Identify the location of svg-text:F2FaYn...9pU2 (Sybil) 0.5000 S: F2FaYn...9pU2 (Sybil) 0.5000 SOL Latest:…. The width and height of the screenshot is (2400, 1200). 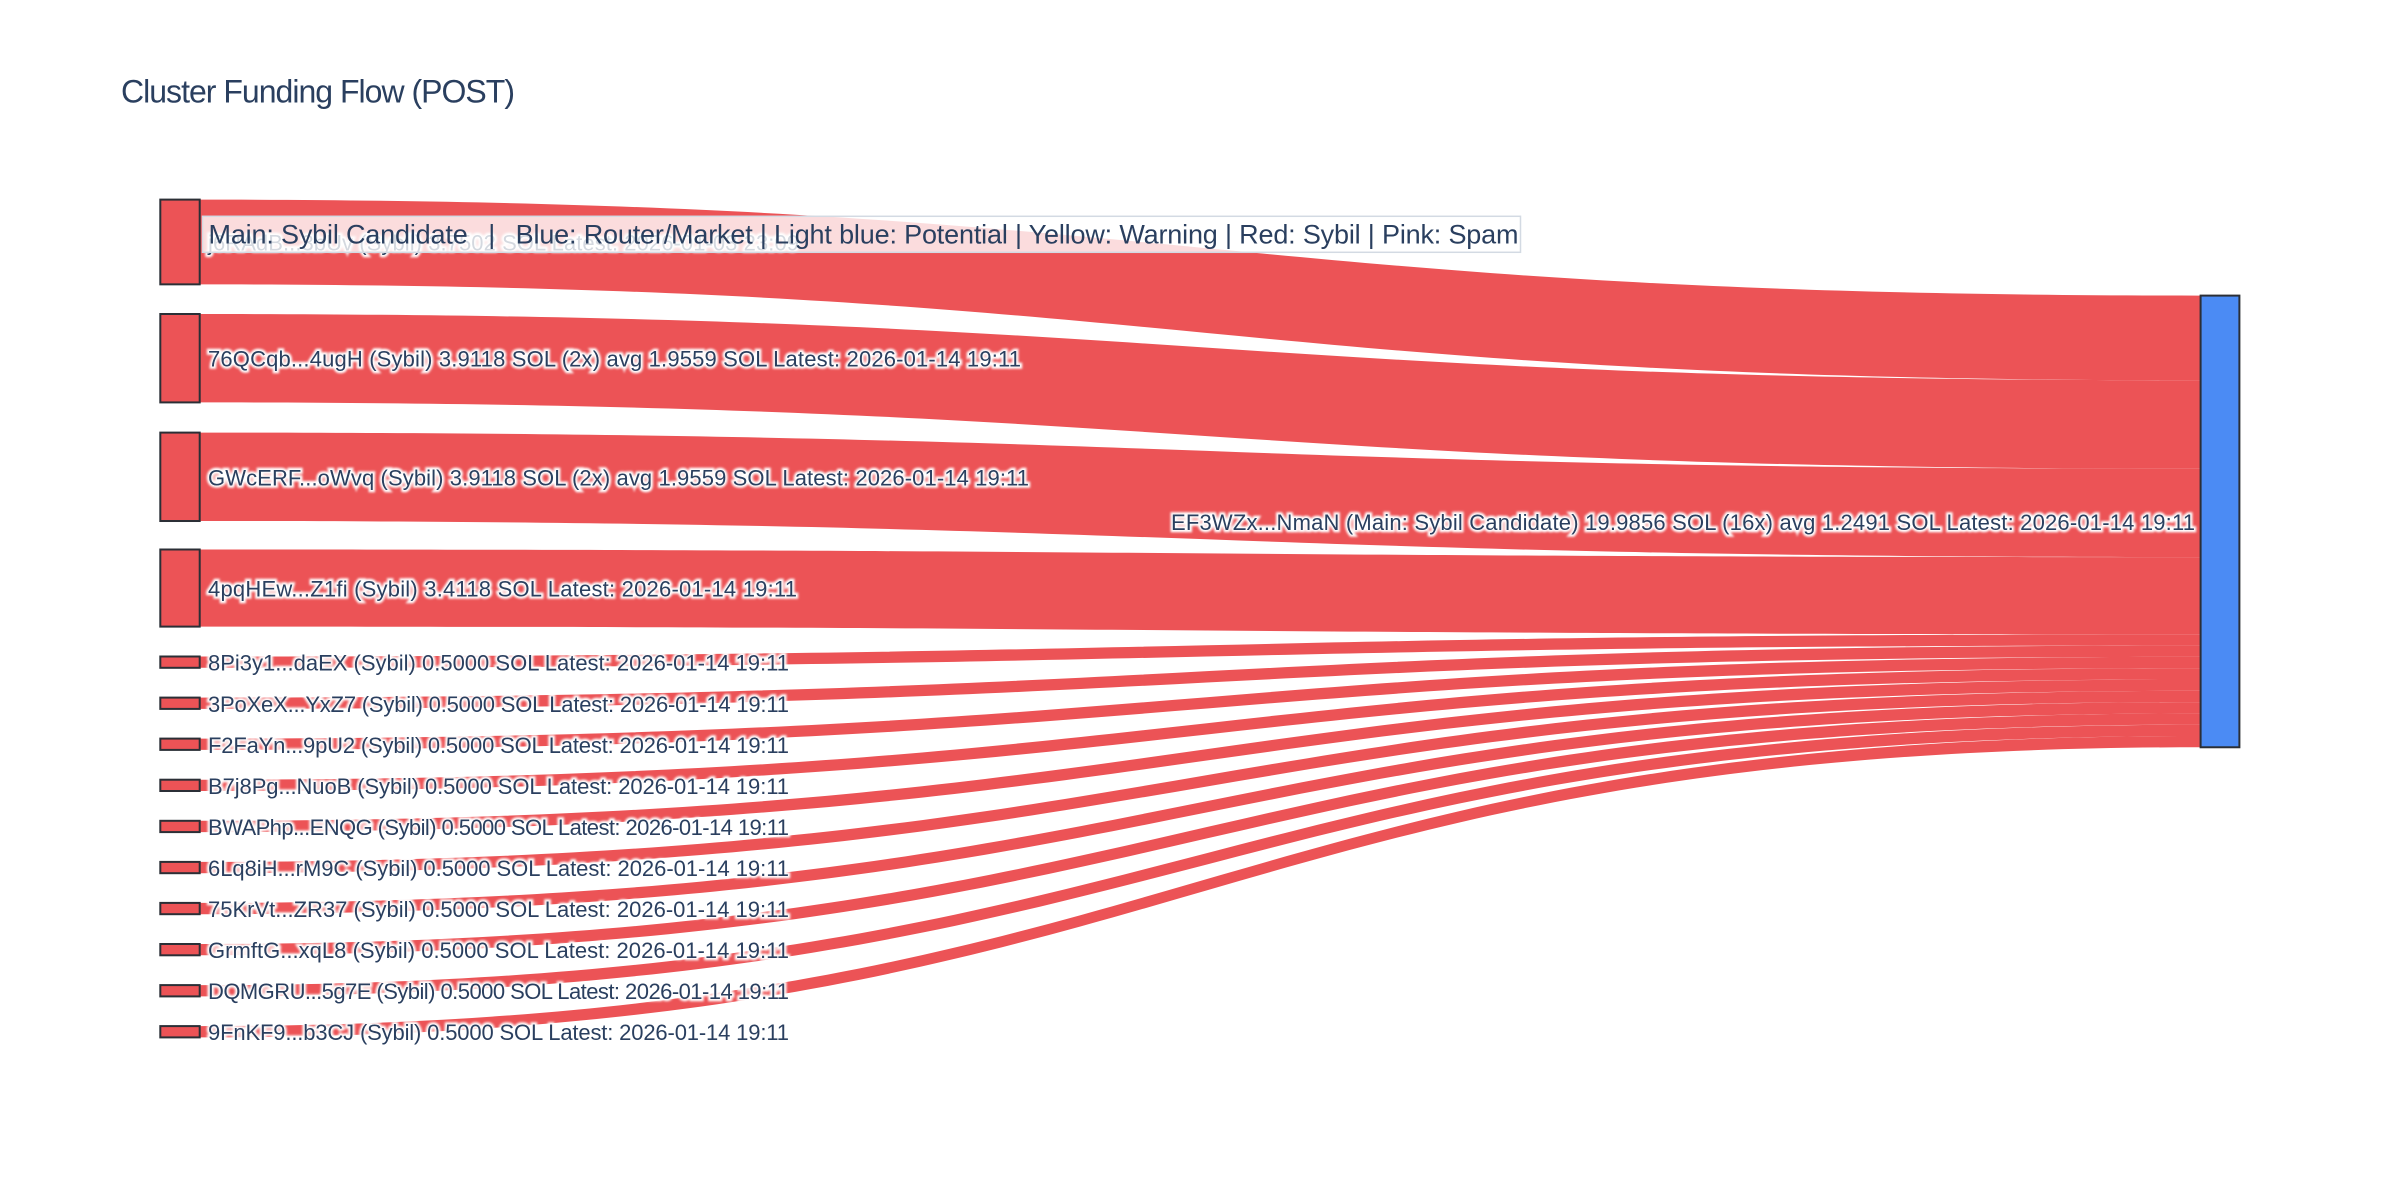
(498, 745).